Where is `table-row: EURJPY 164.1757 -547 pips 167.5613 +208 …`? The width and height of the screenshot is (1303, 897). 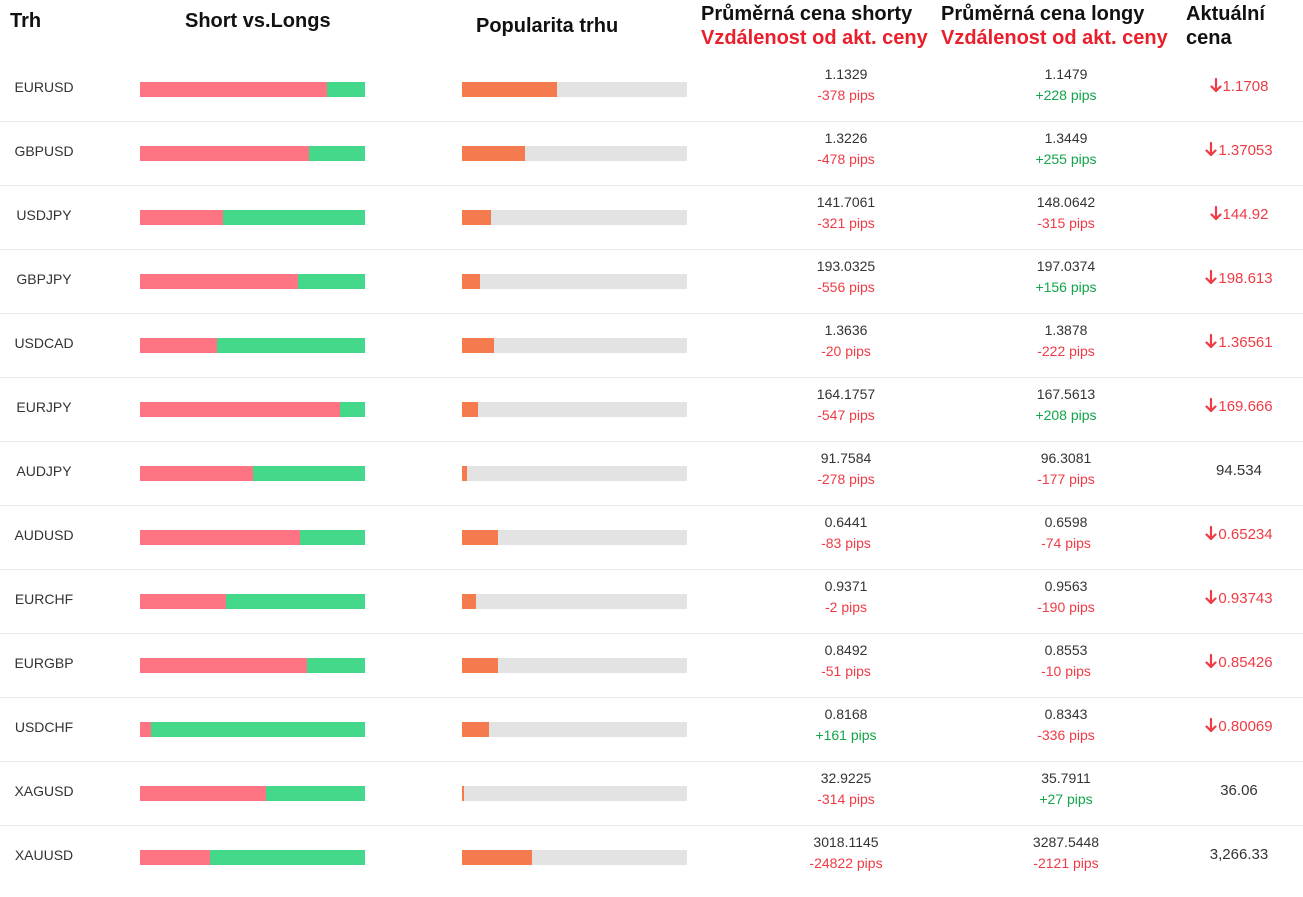 table-row: EURJPY 164.1757 -547 pips 167.5613 +208 … is located at coordinates (651, 409).